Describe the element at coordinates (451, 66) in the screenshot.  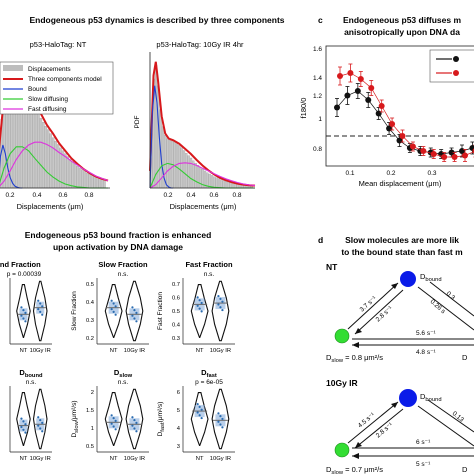
I see `chart-c-legend` at that location.